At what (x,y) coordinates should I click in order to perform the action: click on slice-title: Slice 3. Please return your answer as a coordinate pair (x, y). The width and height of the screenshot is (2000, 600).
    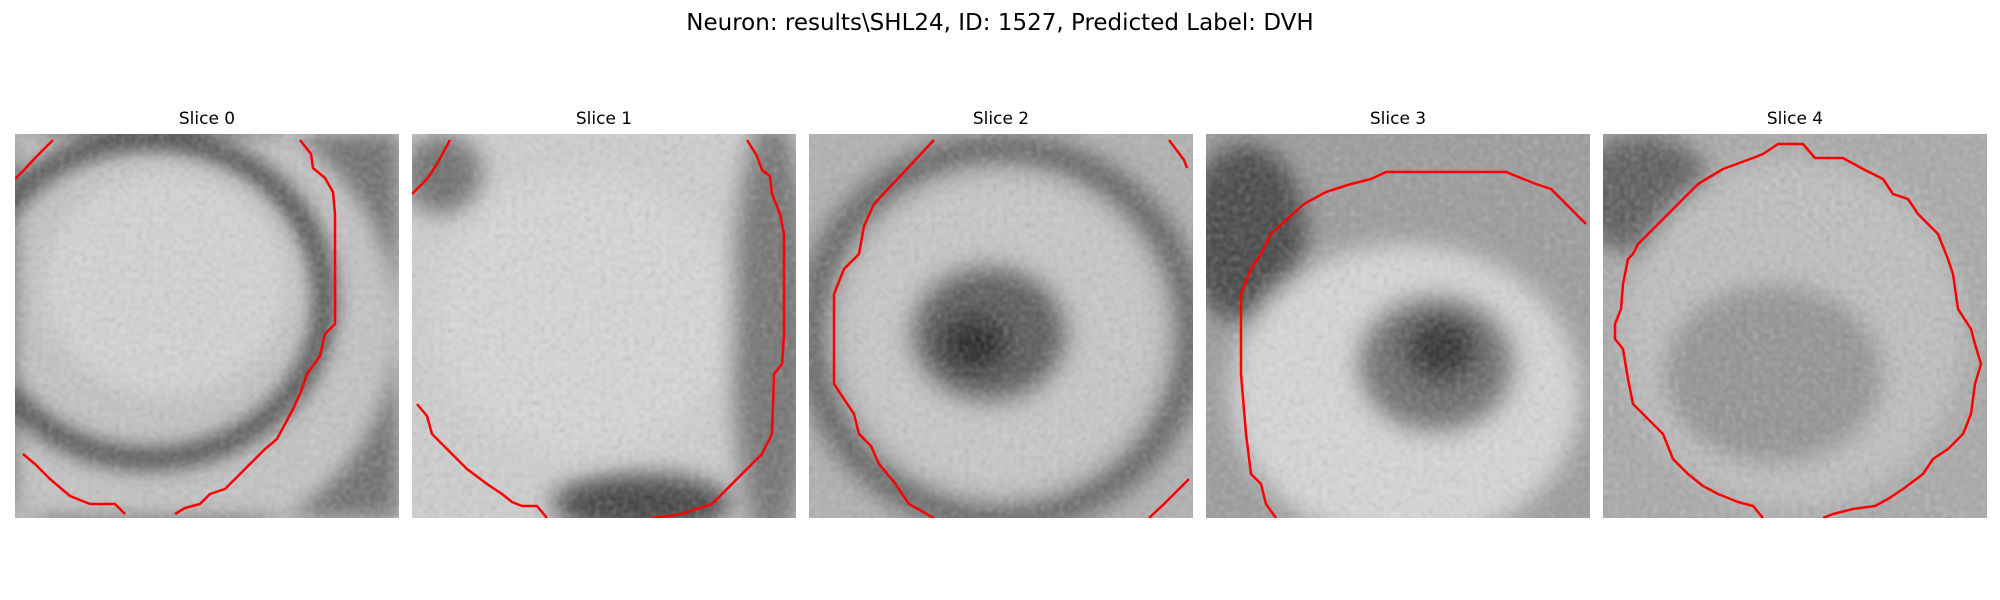
    Looking at the image, I should click on (1398, 119).